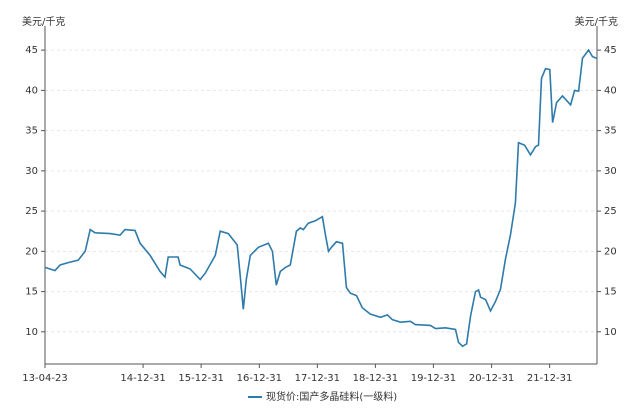 Image resolution: width=640 pixels, height=414 pixels. I want to click on y-tick-label: 40, so click(31, 90).